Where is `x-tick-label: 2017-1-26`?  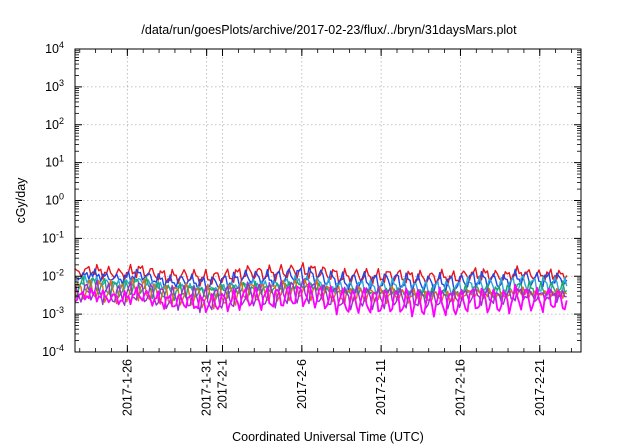
x-tick-label: 2017-1-26 is located at coordinates (127, 387).